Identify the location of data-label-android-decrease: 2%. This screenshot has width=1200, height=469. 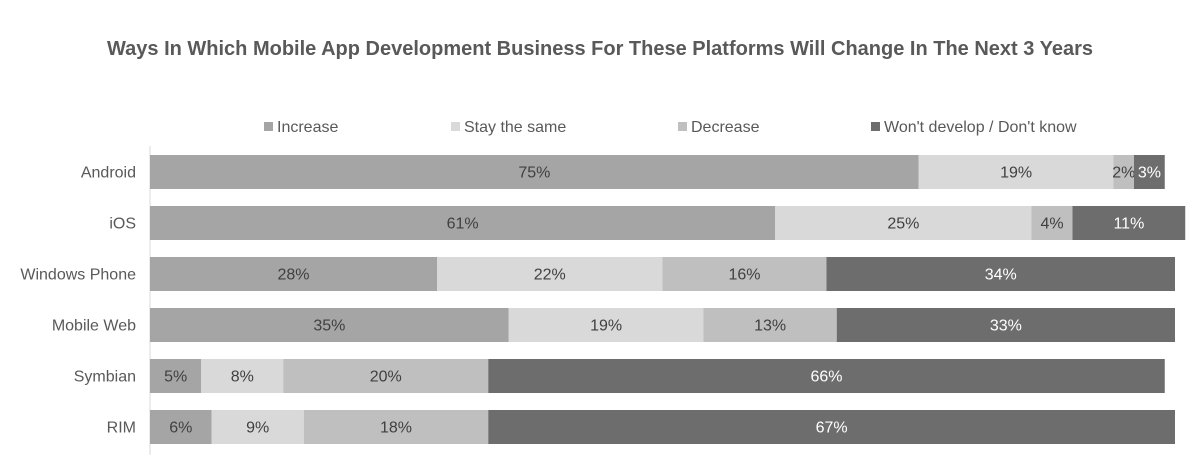
(1123, 173).